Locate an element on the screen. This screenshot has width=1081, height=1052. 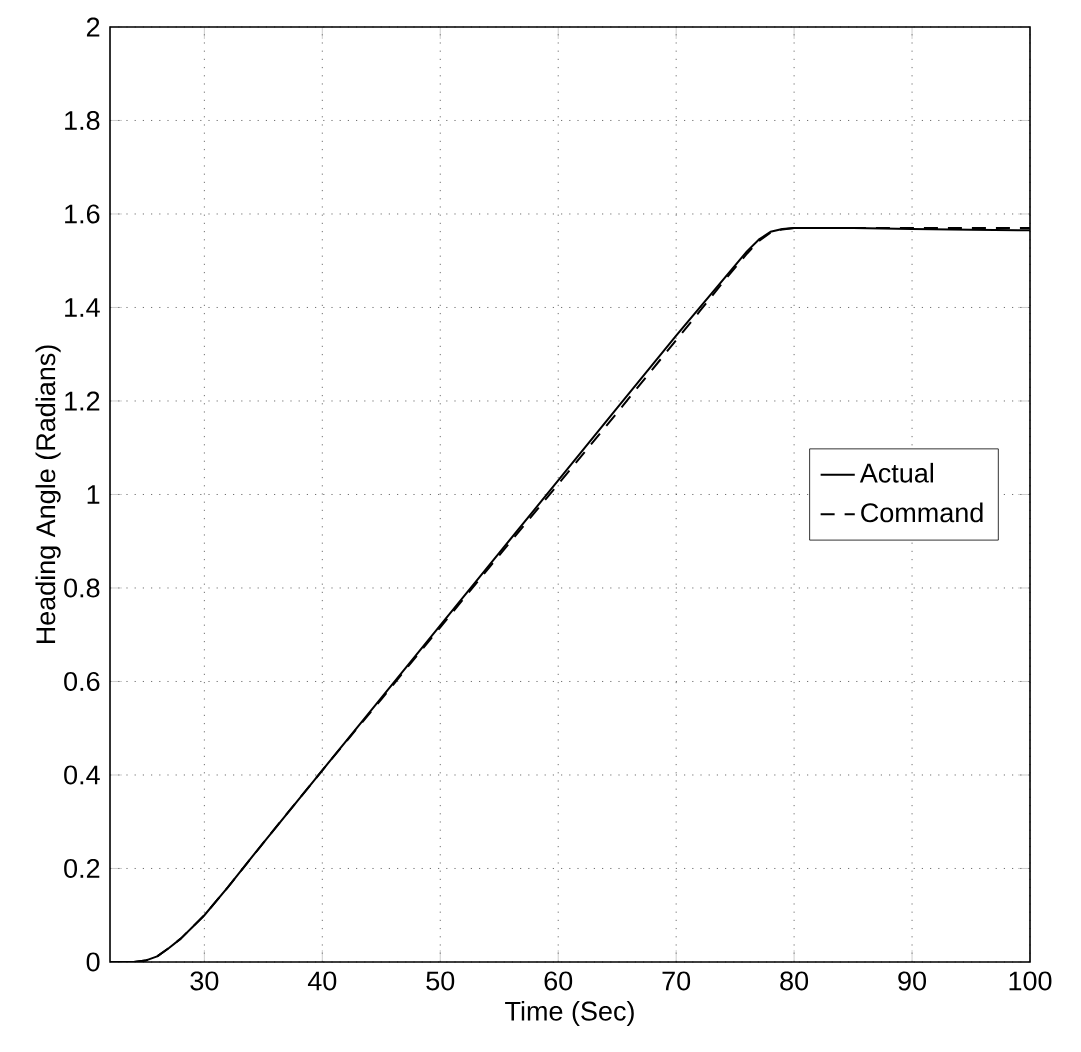
x-tick-label: 70 is located at coordinates (676, 981).